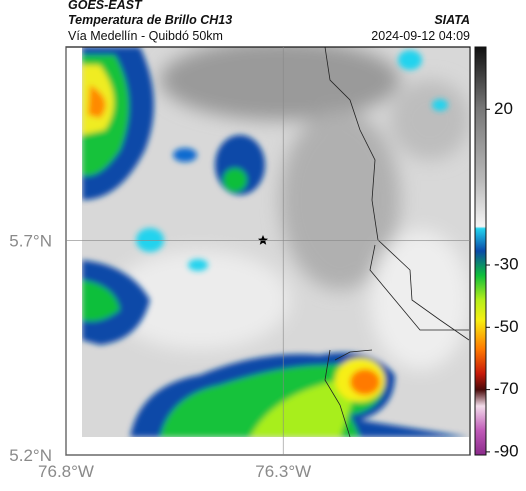 The width and height of the screenshot is (526, 491). Describe the element at coordinates (262, 240) in the screenshot. I see `location-star` at that location.